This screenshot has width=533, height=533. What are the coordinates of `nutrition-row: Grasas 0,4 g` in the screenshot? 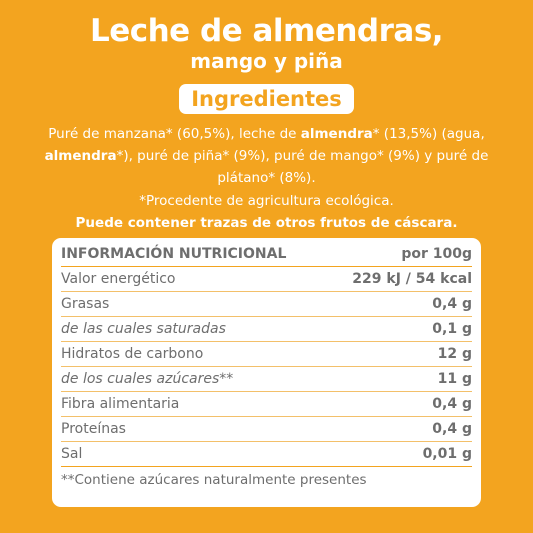 It's located at (266, 304).